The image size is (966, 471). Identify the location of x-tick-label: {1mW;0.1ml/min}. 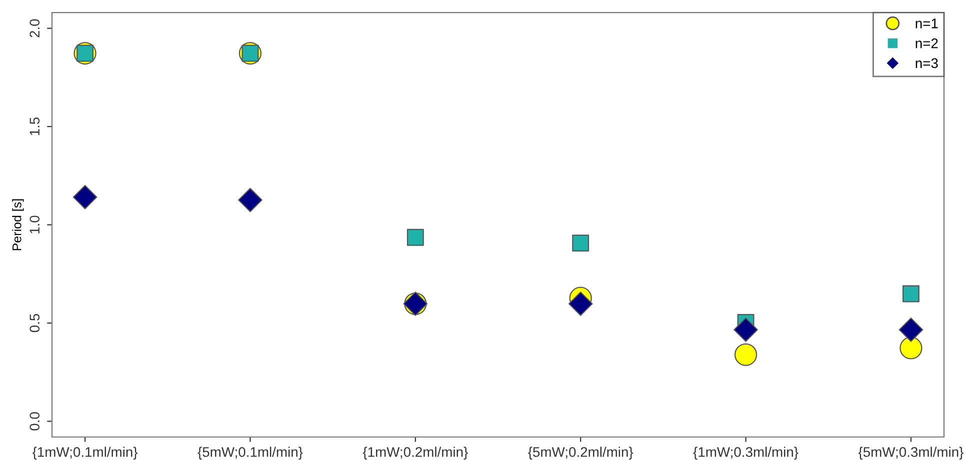
(85, 453).